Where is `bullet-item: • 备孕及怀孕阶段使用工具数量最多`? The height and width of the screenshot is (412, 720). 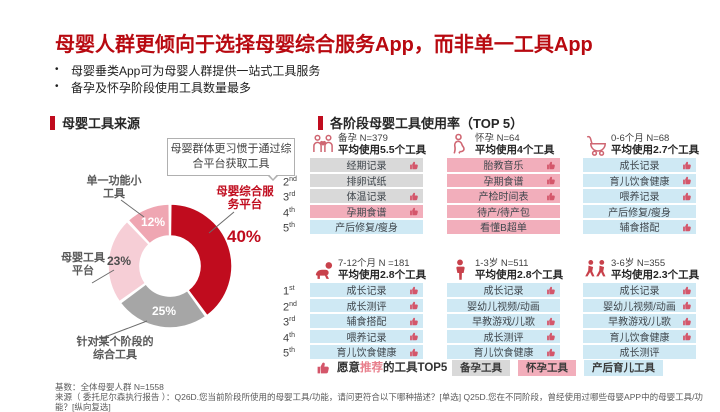
bullet-item: • 备孕及怀孕阶段使用工具数量最多 is located at coordinates (355, 87).